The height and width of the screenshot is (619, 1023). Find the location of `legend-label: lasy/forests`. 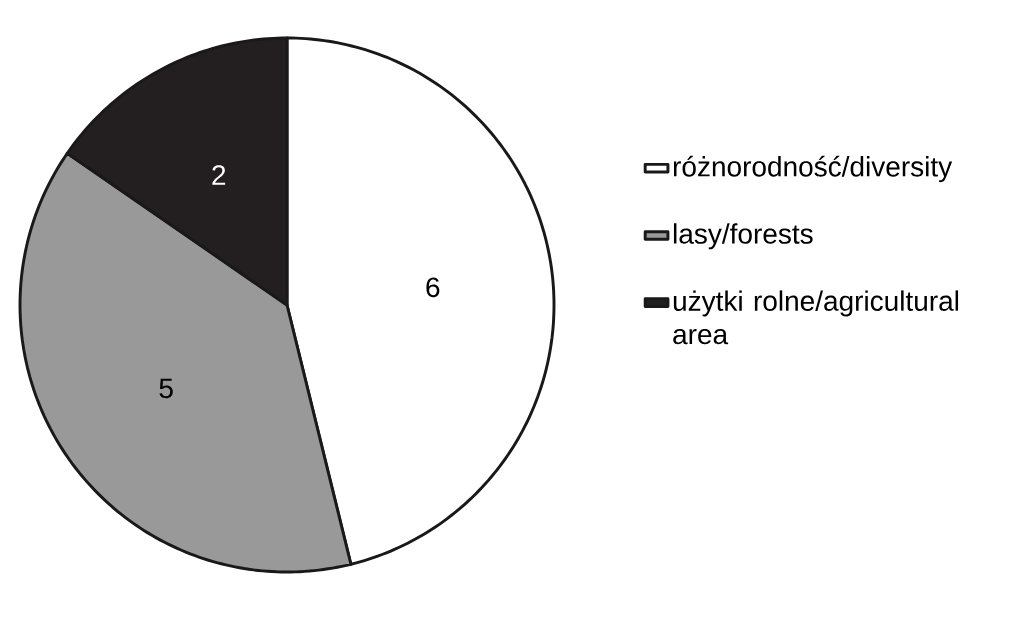

legend-label: lasy/forests is located at coordinates (743, 236).